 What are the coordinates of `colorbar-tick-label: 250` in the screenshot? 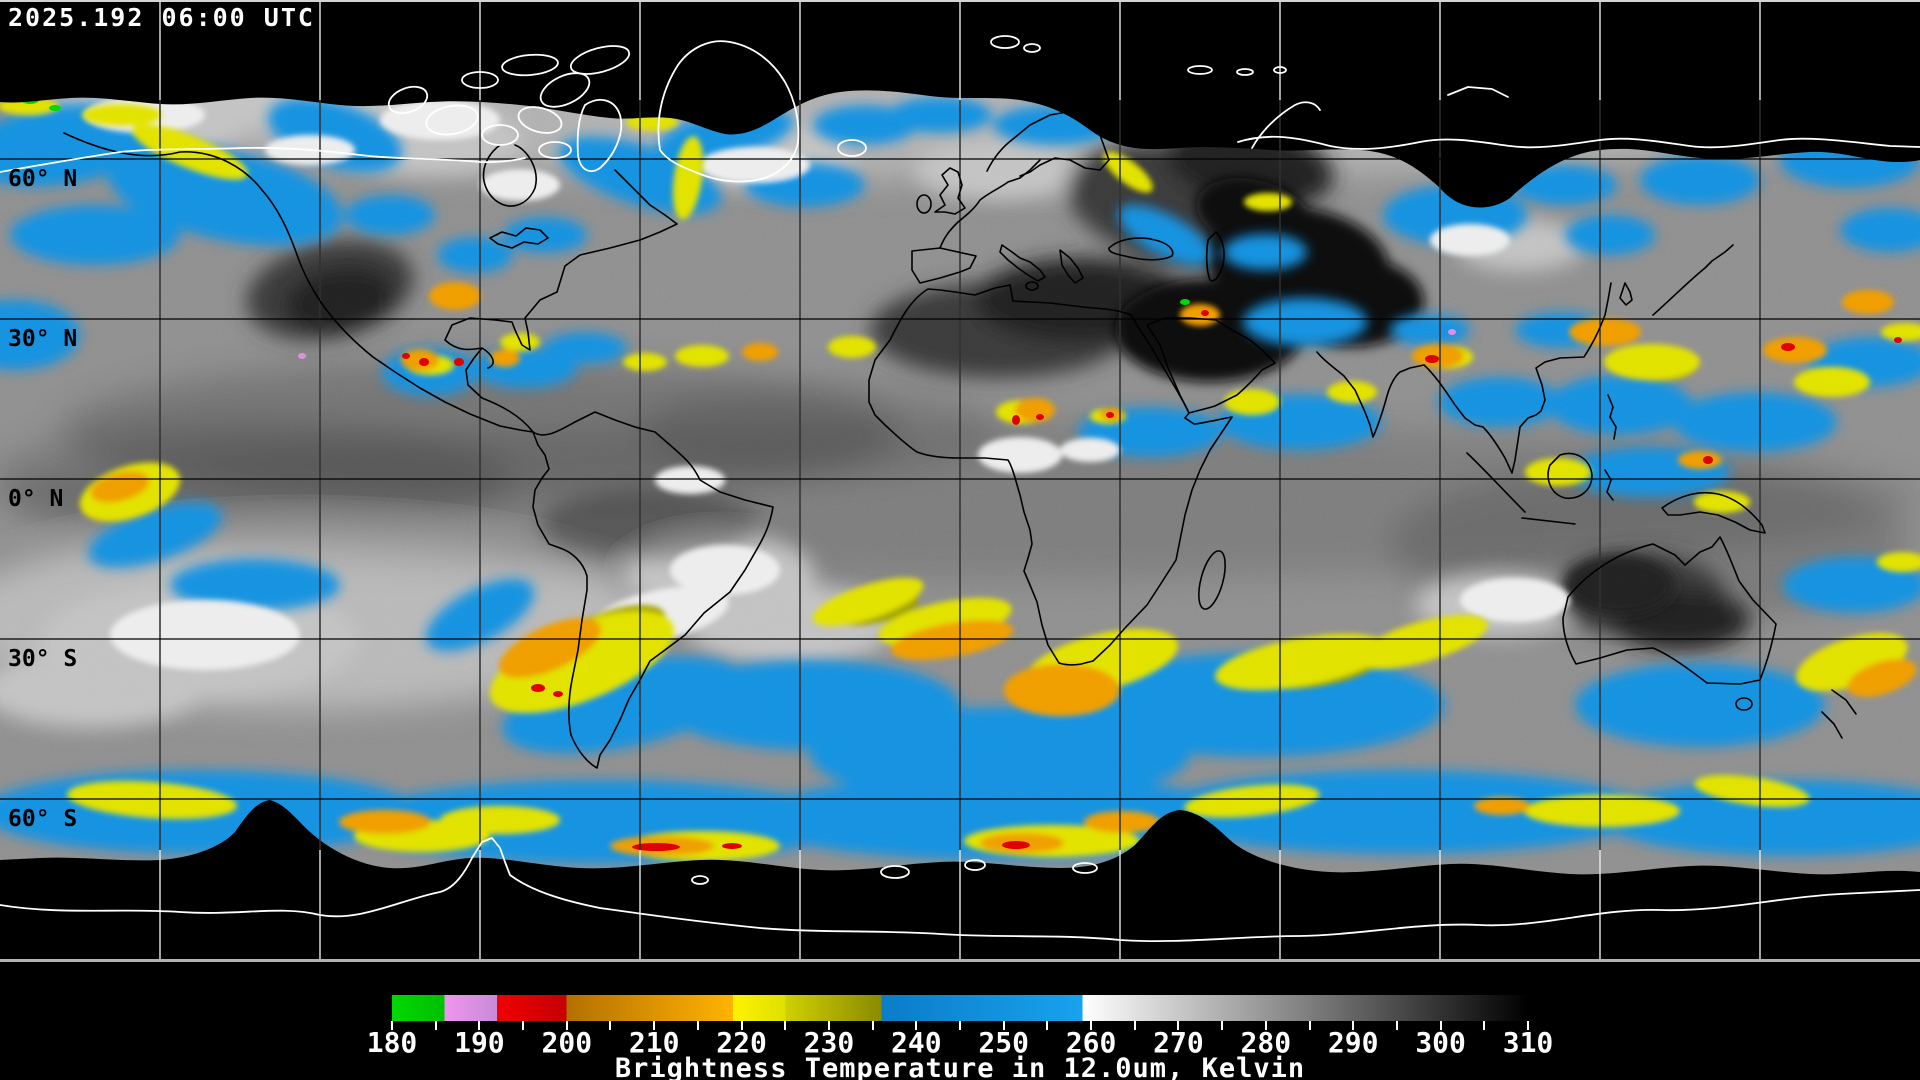 It's located at (1003, 1042).